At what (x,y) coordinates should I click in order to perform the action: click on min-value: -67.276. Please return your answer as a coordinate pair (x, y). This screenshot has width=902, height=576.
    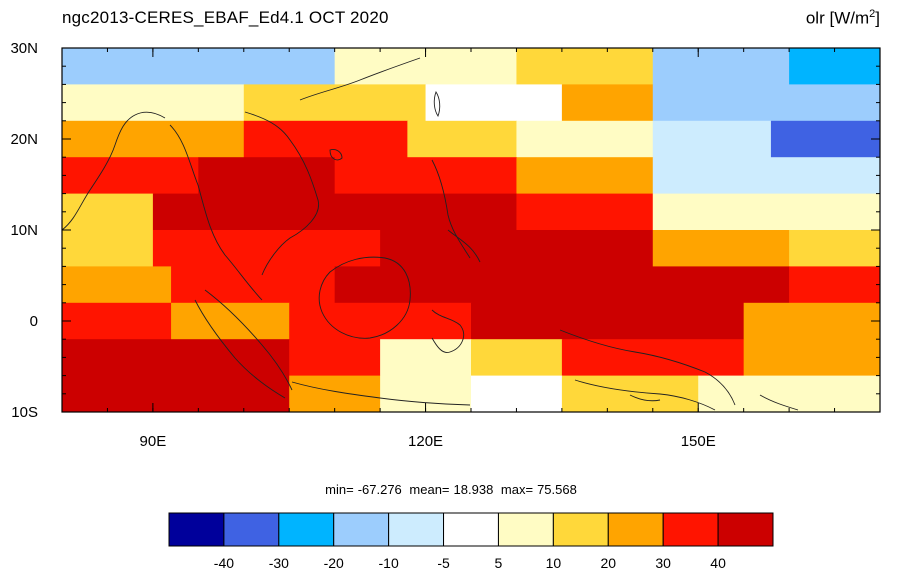
    Looking at the image, I should click on (379, 489).